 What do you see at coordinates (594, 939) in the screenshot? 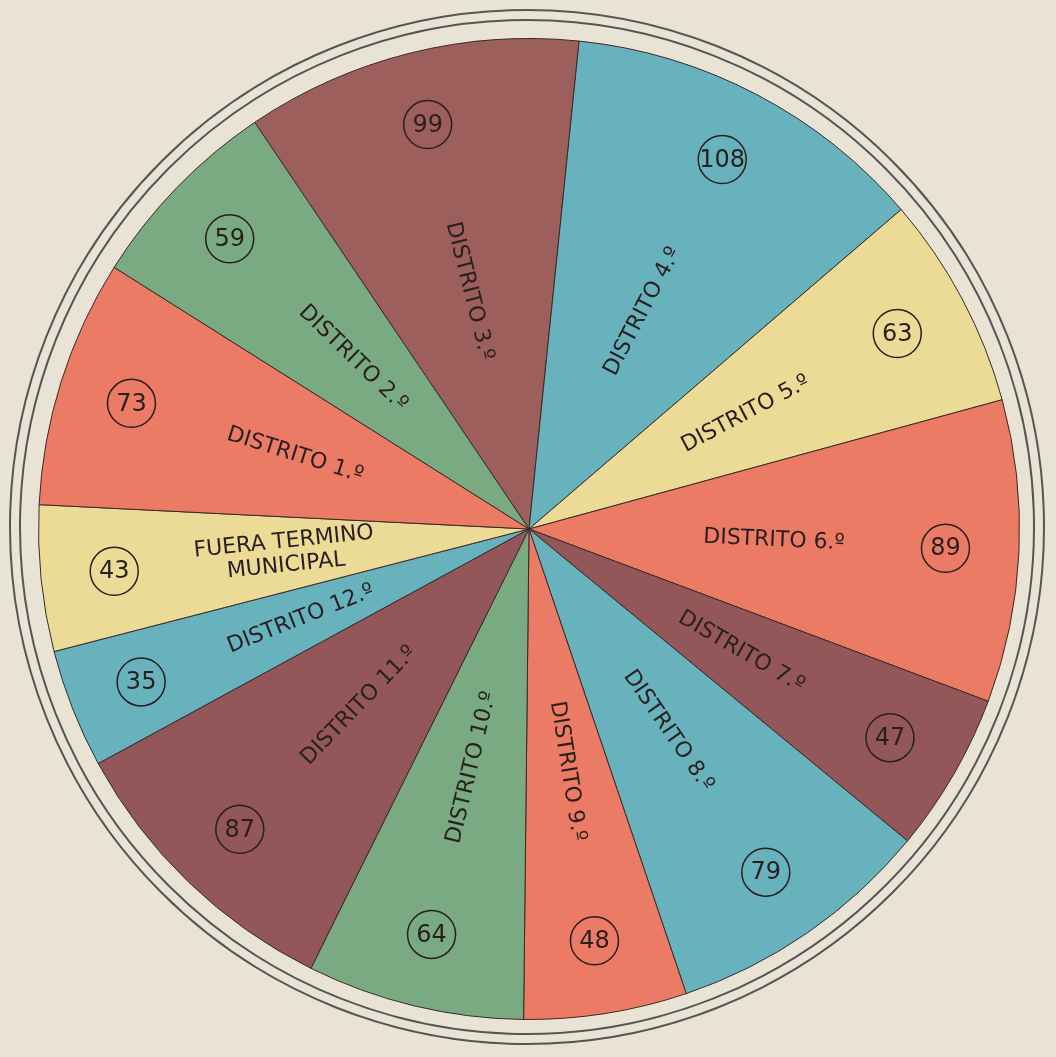
I see `data-label: 48` at bounding box center [594, 939].